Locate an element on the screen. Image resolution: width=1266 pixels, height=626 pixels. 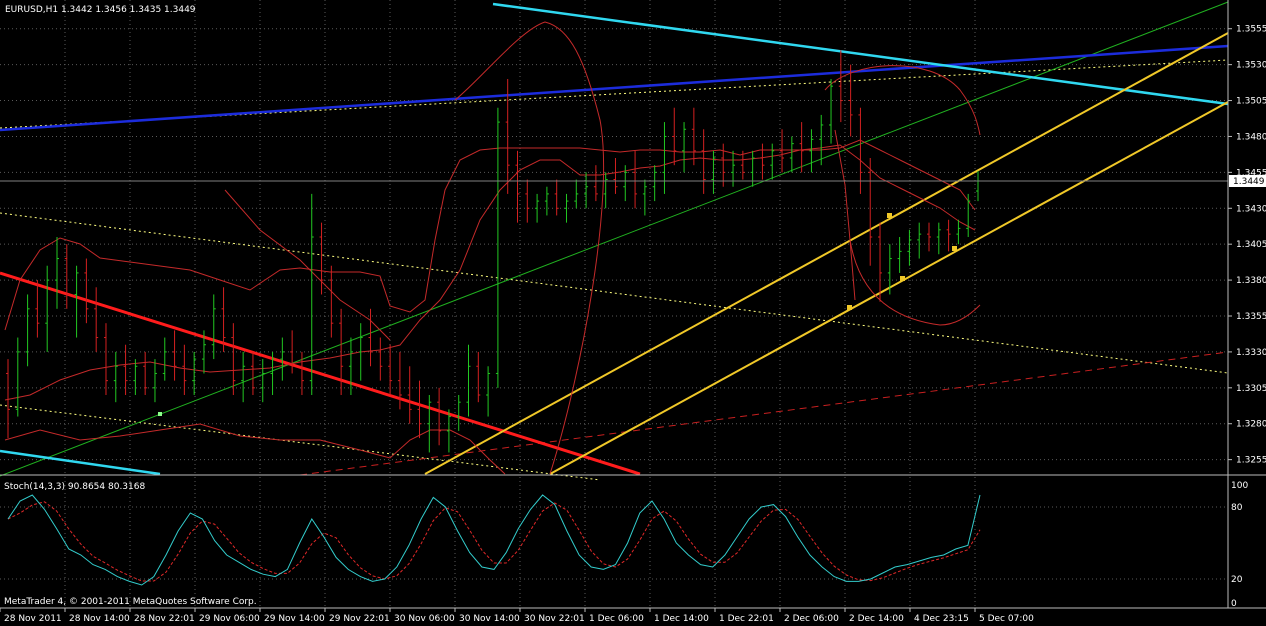
price-tick-label: 1.3430 is located at coordinates (1251, 209).